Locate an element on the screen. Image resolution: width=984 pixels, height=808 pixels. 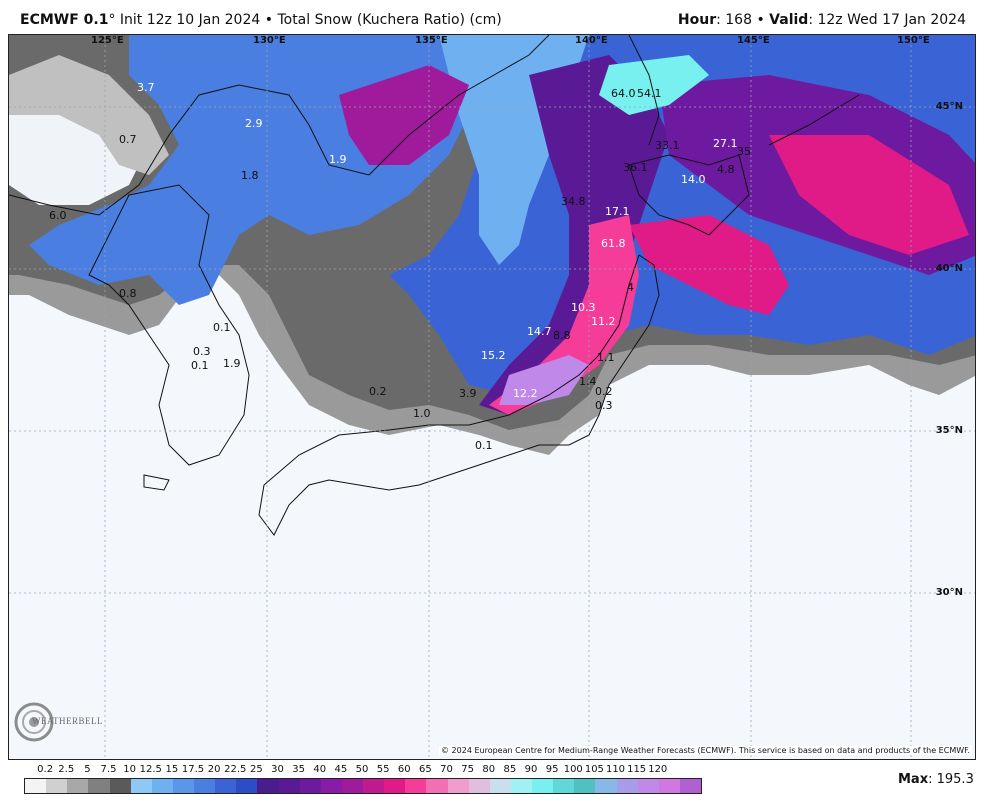
korea-outline is located at coordinates (169, 325).